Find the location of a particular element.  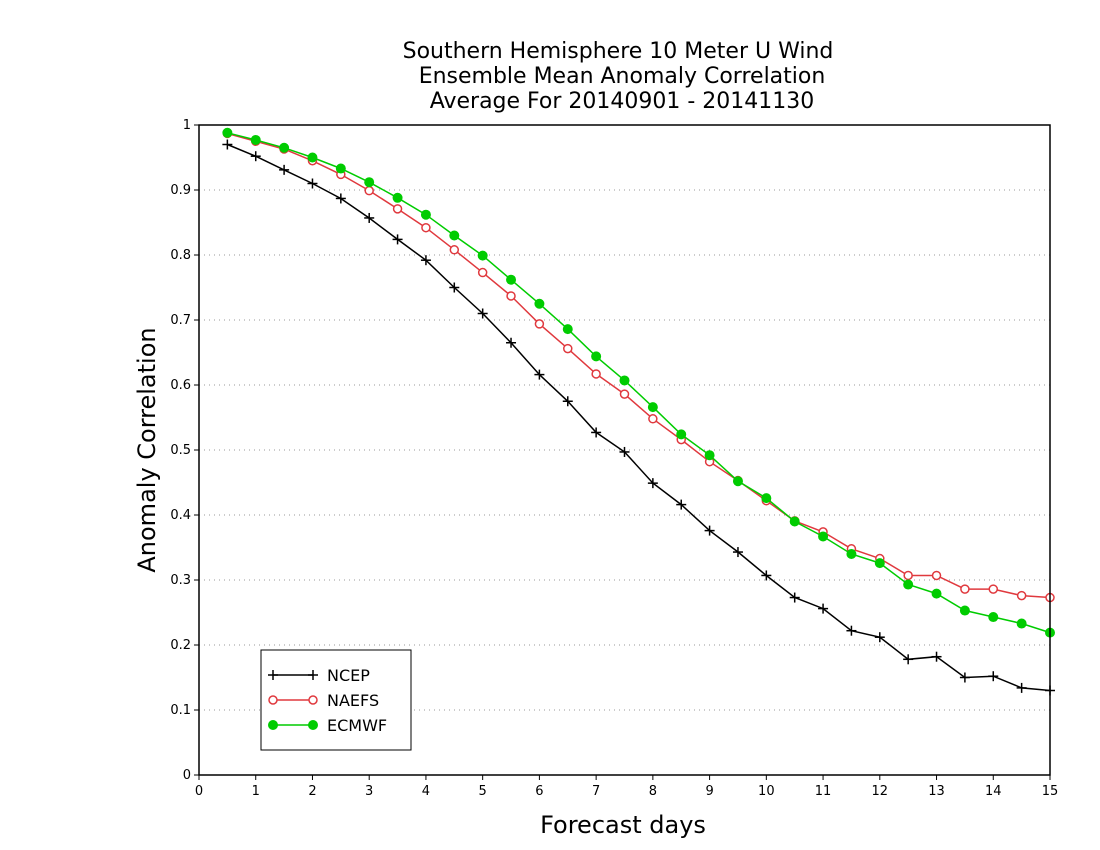

legend-label-ncep: NCEP is located at coordinates (348, 675).